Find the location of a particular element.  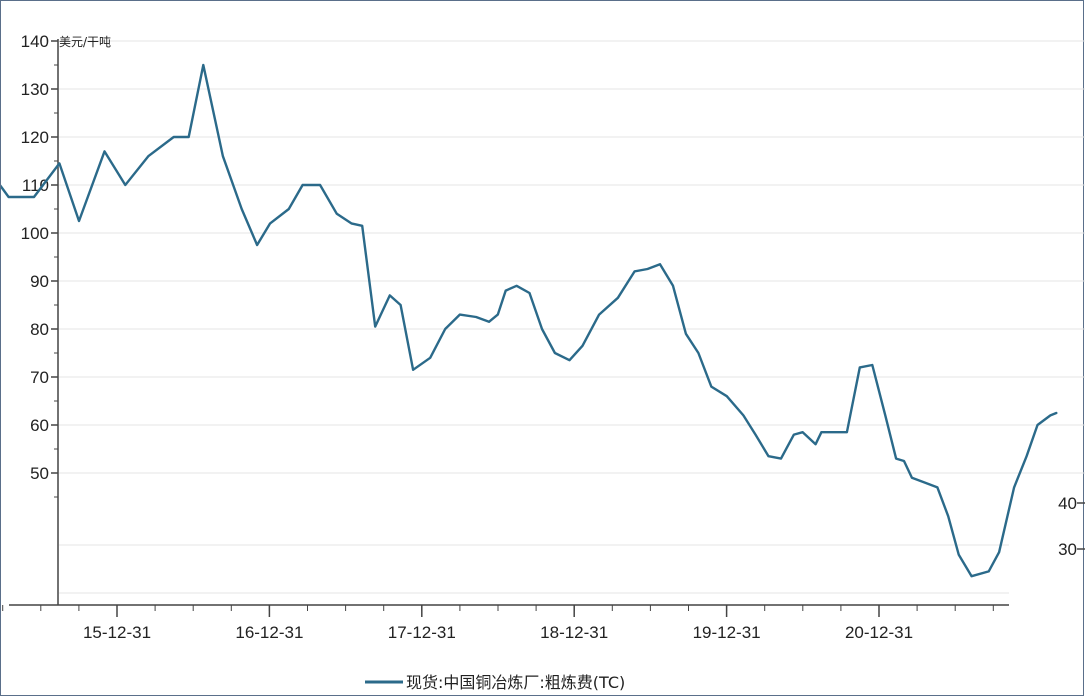

y-tick-label: 60 is located at coordinates (39, 425).